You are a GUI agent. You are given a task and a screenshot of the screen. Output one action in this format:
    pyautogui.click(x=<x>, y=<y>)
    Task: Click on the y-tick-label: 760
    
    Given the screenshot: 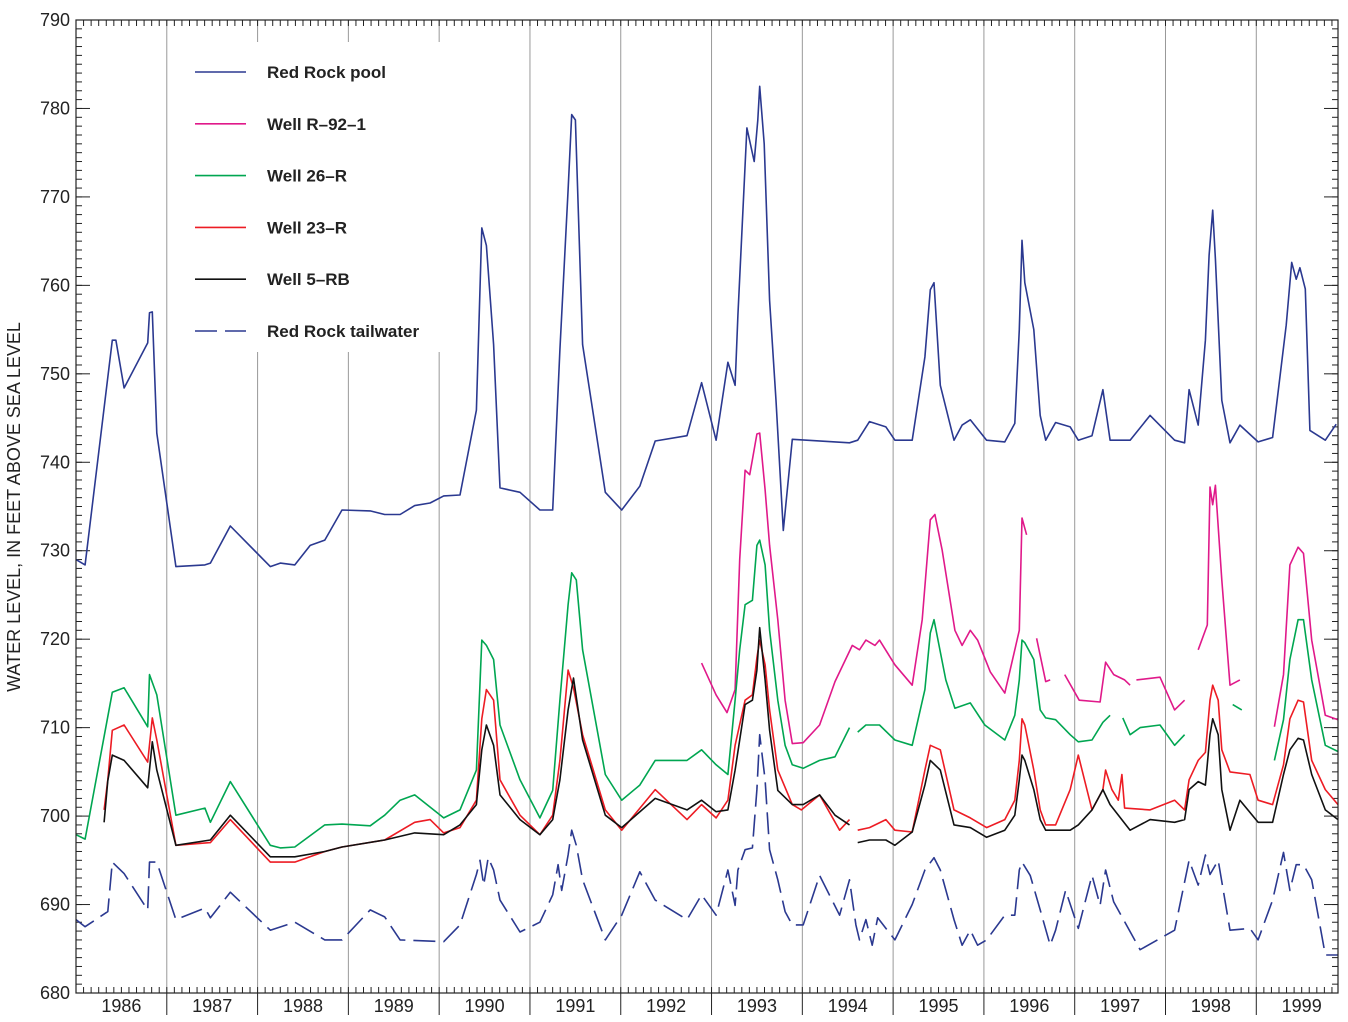 What is the action you would take?
    pyautogui.click(x=55, y=285)
    